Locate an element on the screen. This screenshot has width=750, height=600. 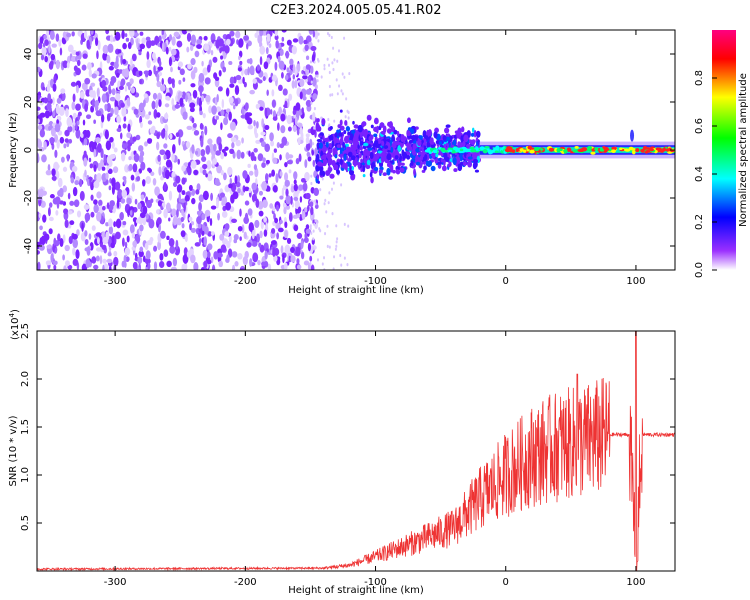
x-tick-label: -100 is located at coordinates (375, 281).